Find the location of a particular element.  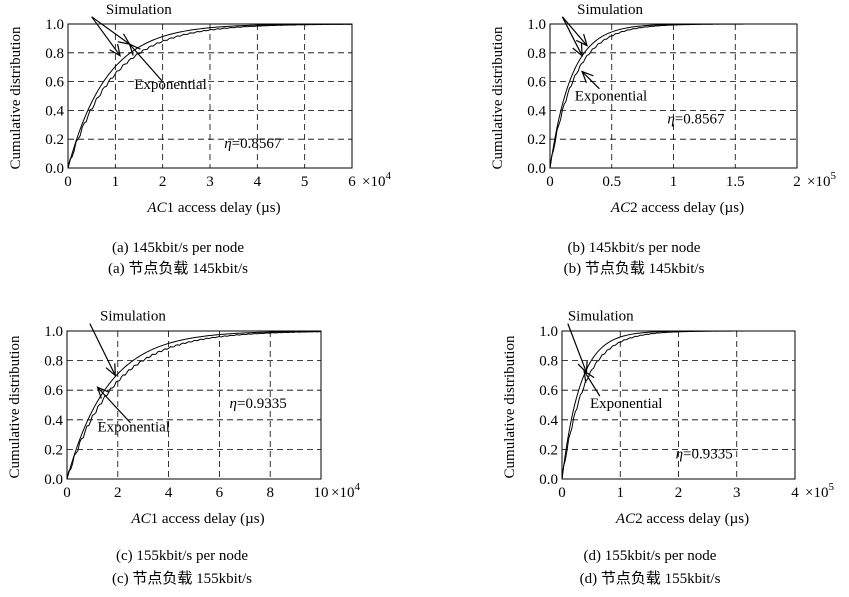

caption-english: (c) 155kbit/s per node is located at coordinates (182, 556).